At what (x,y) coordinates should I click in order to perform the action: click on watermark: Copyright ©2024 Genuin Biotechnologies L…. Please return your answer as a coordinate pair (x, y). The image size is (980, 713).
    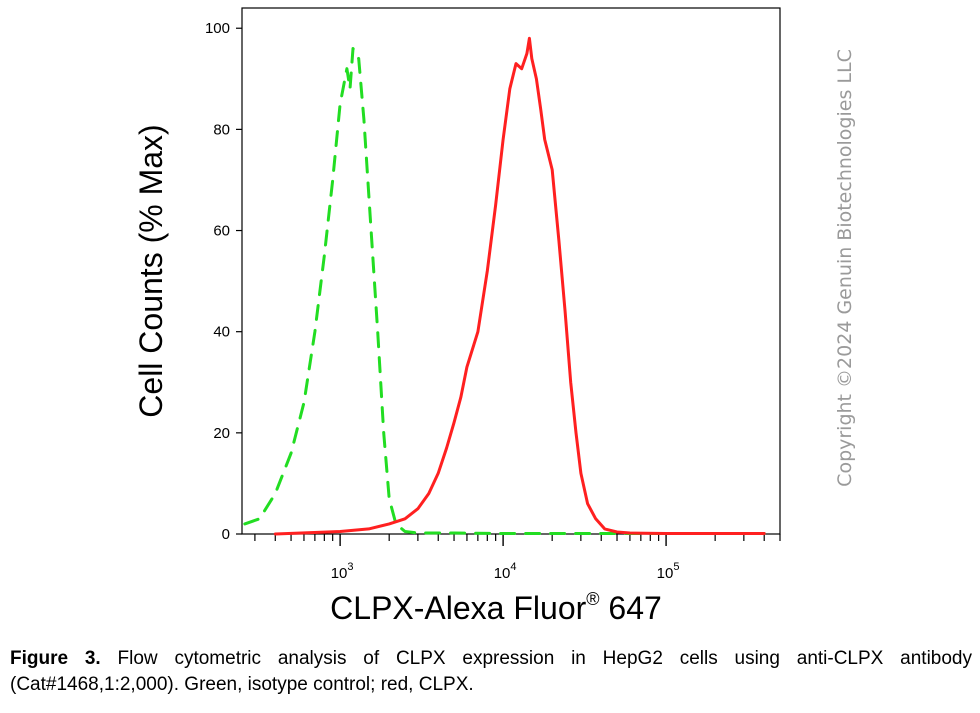
    Looking at the image, I should click on (845, 268).